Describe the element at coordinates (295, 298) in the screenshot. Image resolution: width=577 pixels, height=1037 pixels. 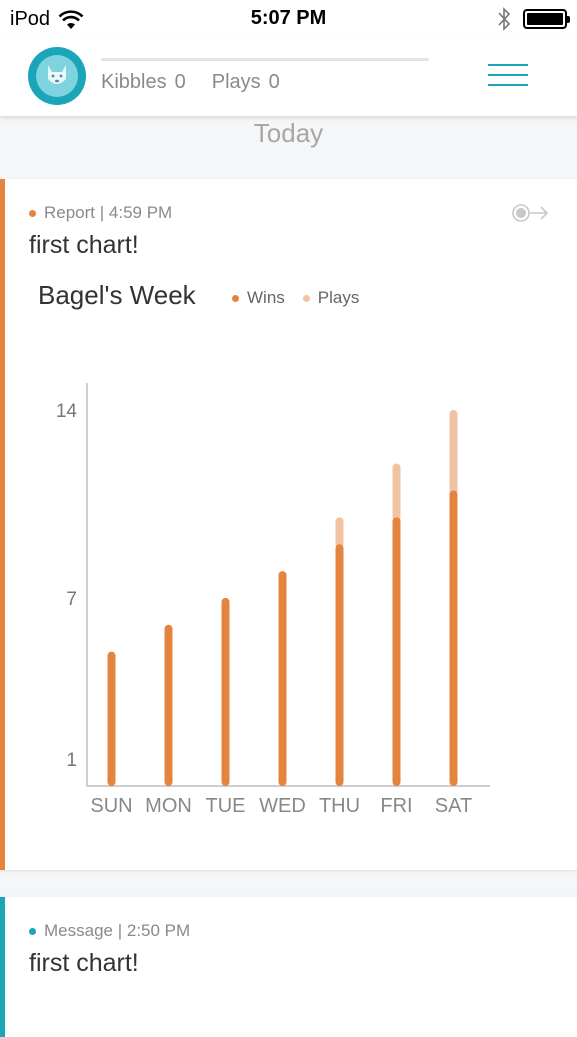
I see `chart-legend: Wins Plays` at that location.